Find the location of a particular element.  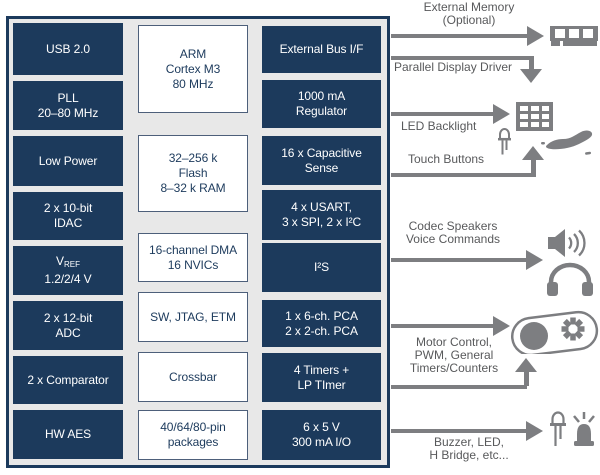

block-usart-spi-i2c: 4 x USART, 3 x SPI, 2 x I²C is located at coordinates (321, 215).